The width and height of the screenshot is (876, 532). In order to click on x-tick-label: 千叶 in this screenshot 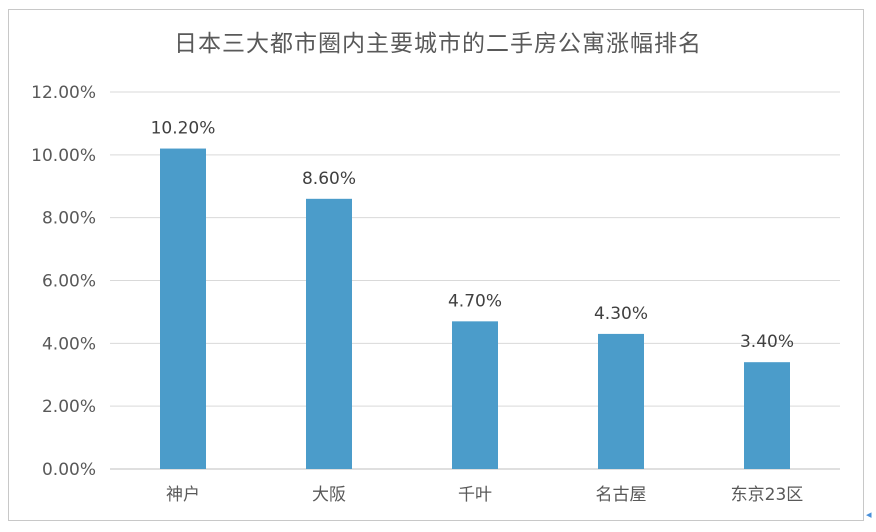, I will do `click(475, 495)`.